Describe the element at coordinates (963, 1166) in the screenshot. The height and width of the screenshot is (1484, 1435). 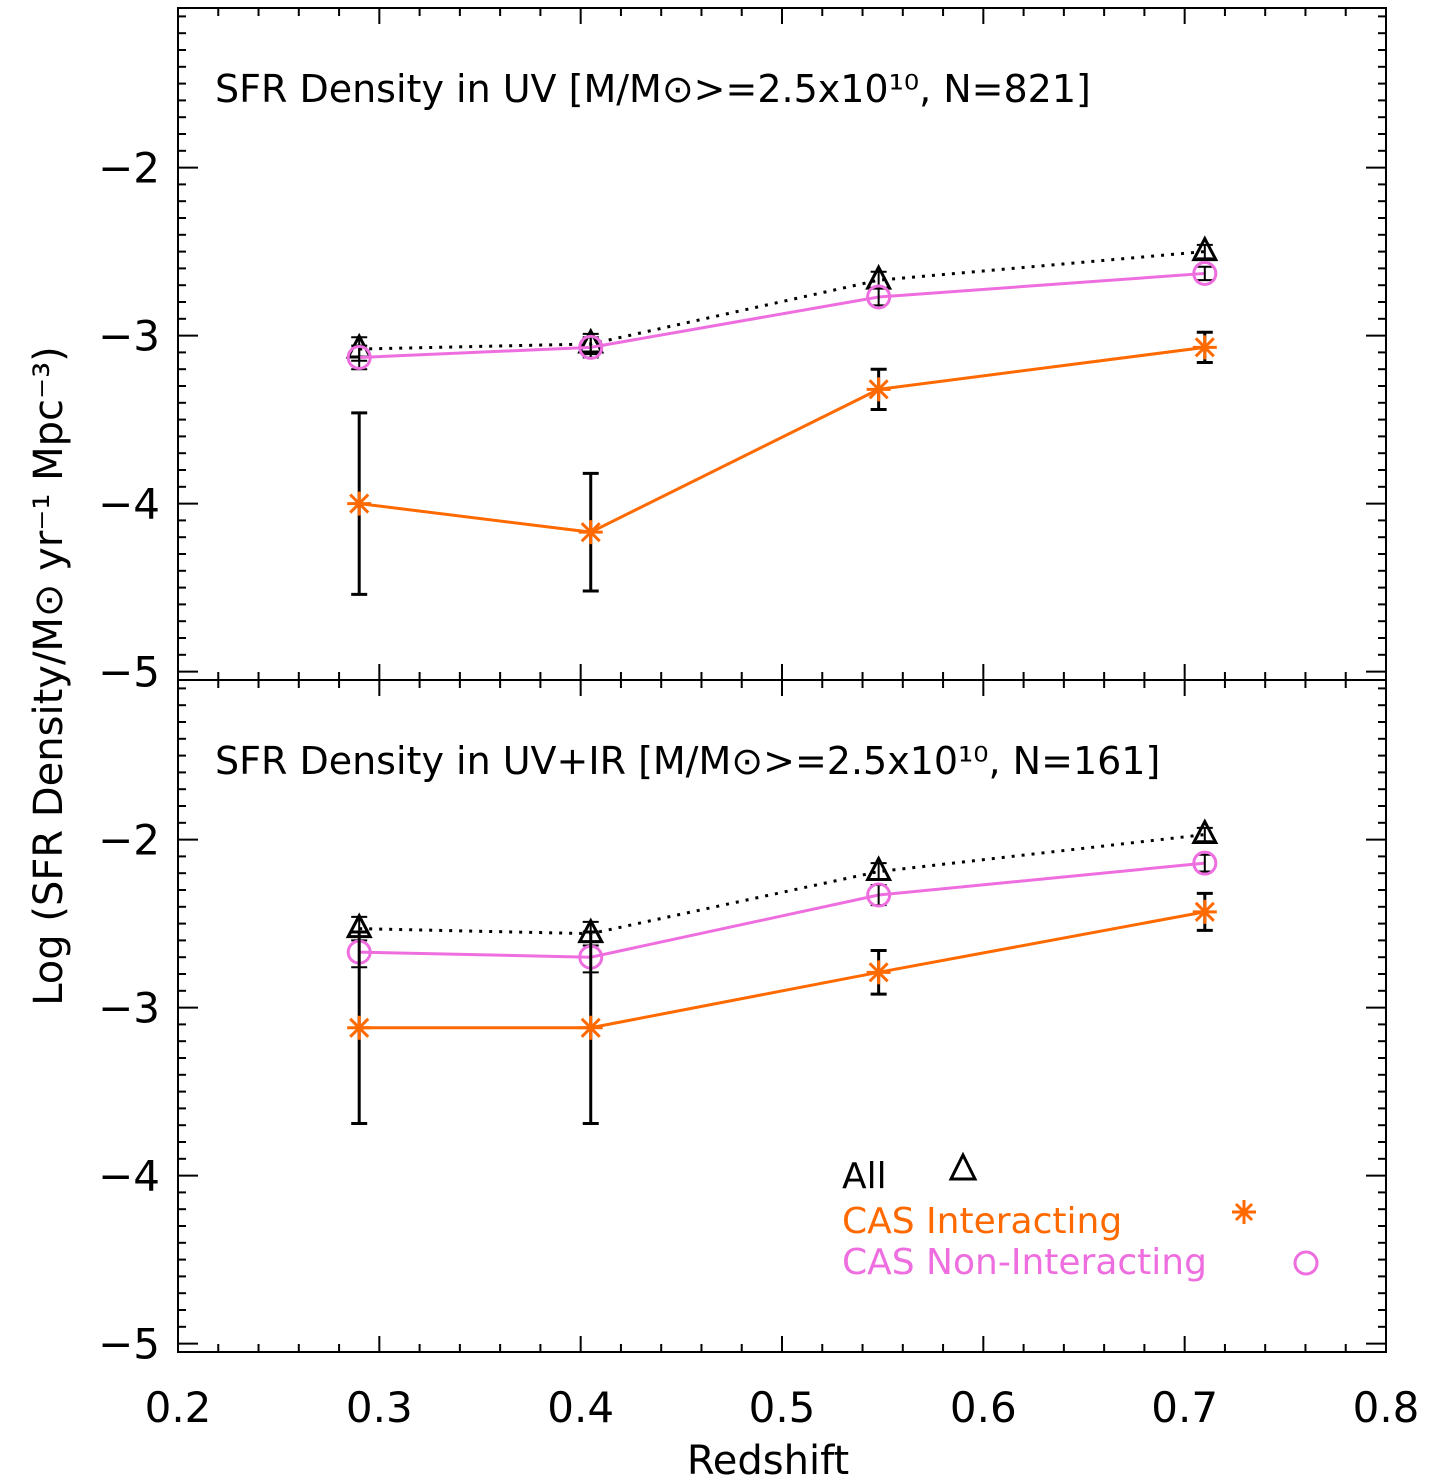
I see `legend-triangle-icon` at that location.